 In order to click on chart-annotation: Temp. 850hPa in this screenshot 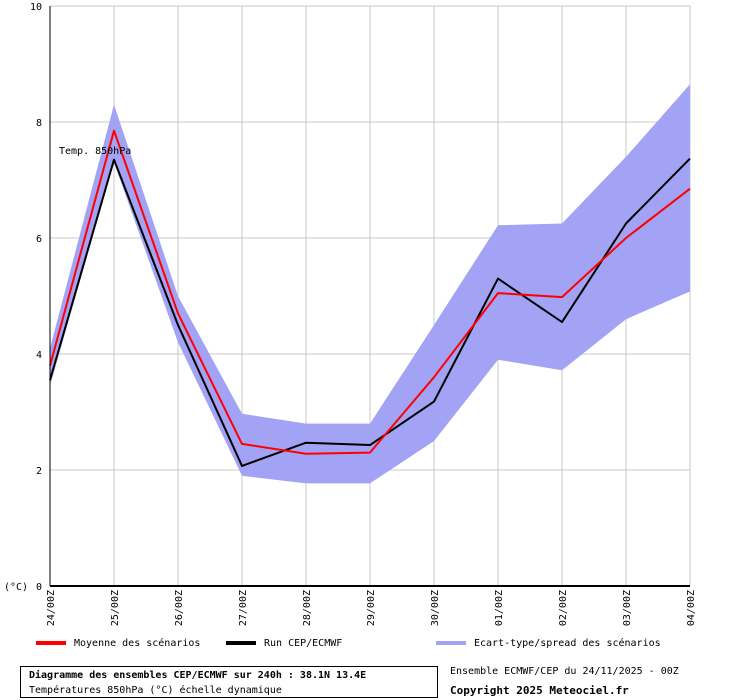, I will do `click(95, 151)`.